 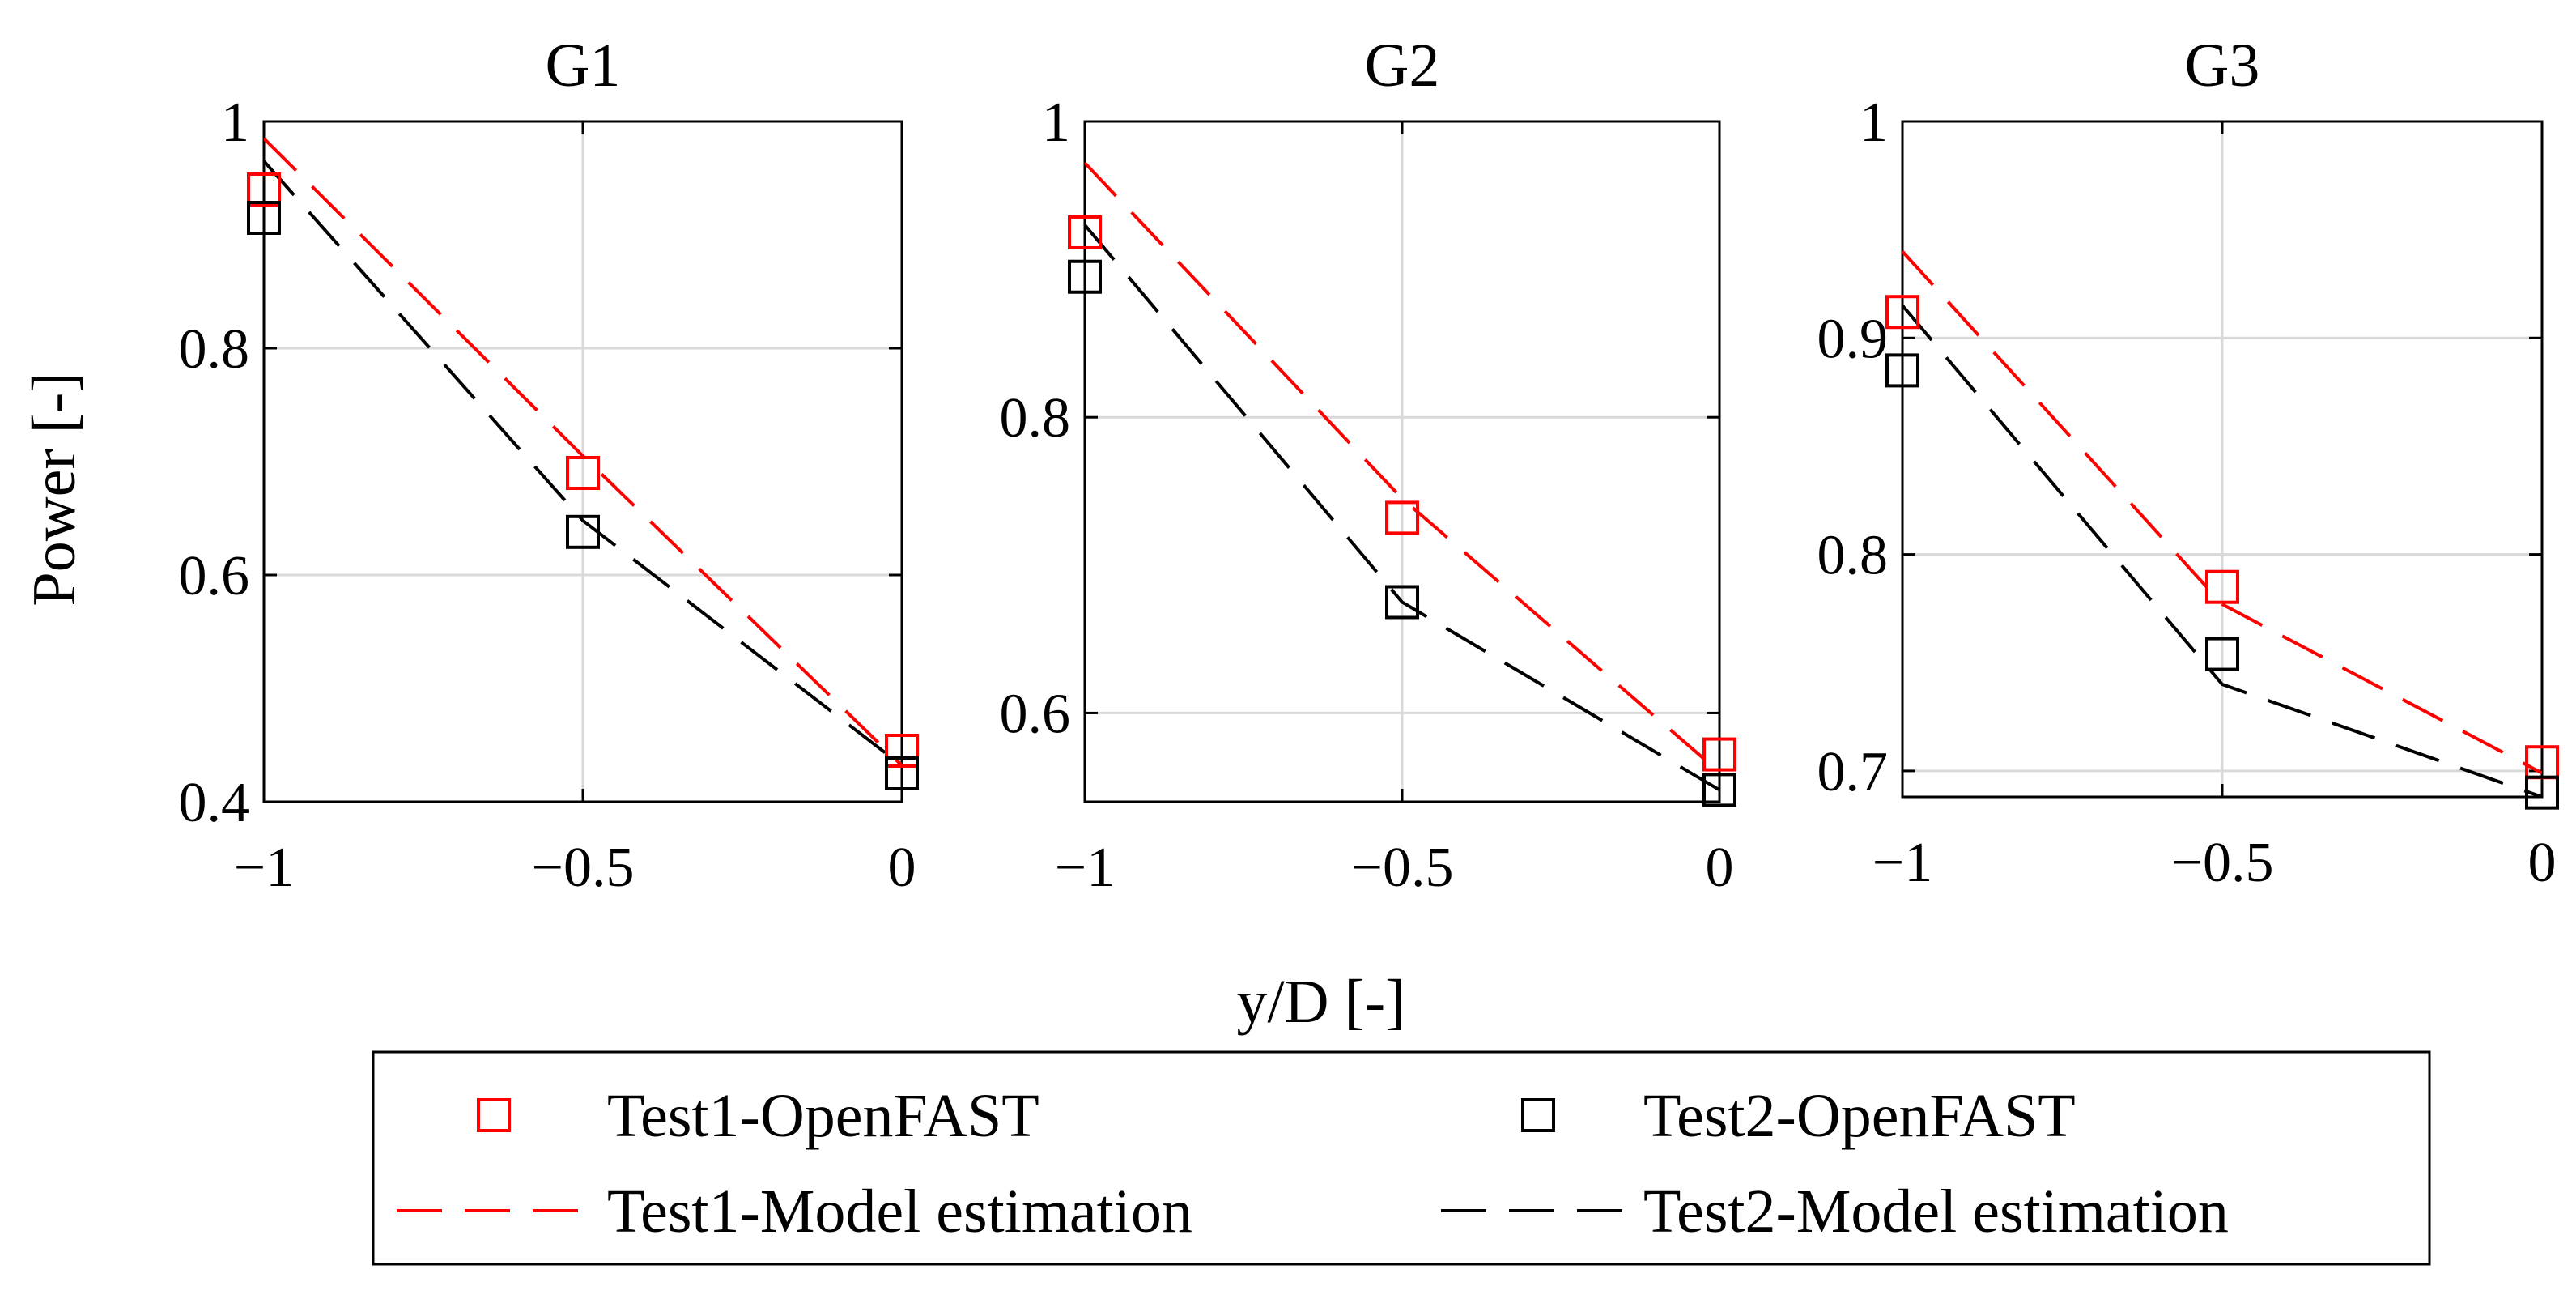 I want to click on legend-item: Test1-Model estimation, so click(x=795, y=1212).